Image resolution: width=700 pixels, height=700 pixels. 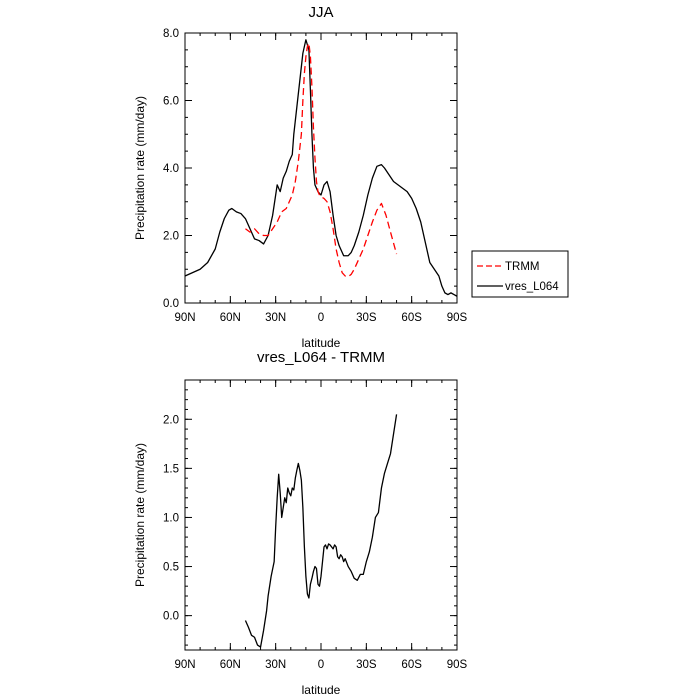 I want to click on bottom-y-tick-label: 0.5, so click(x=171, y=568).